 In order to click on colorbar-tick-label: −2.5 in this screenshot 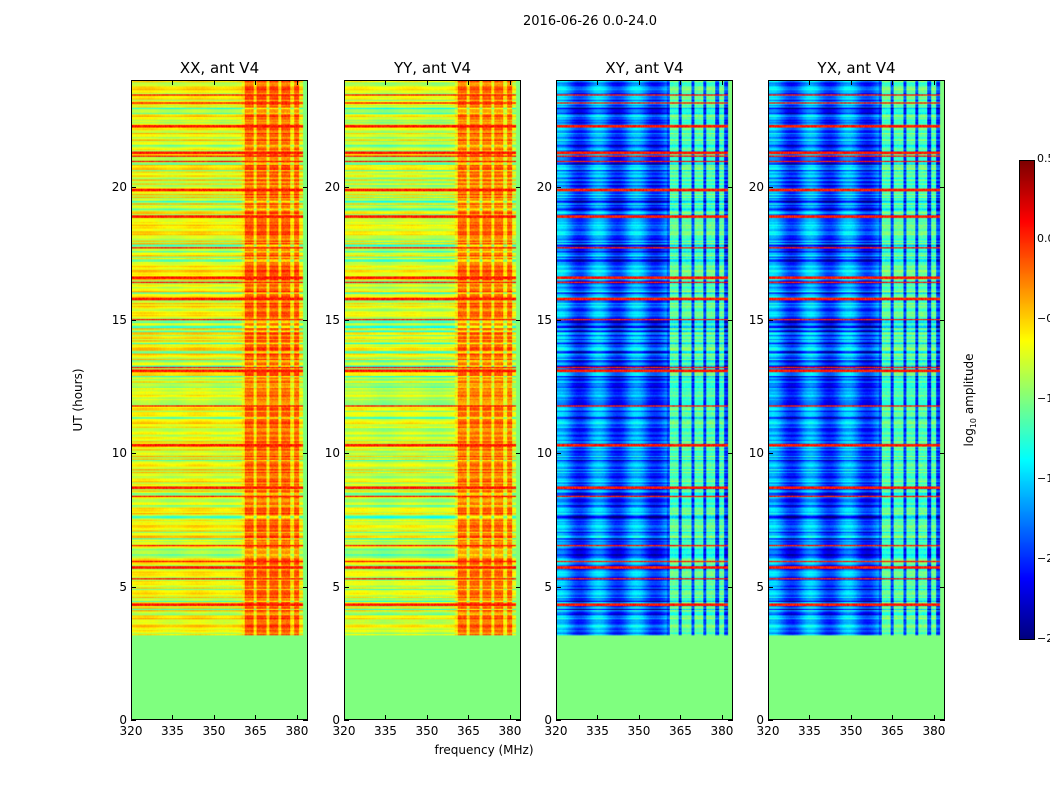, I will do `click(1043, 638)`.